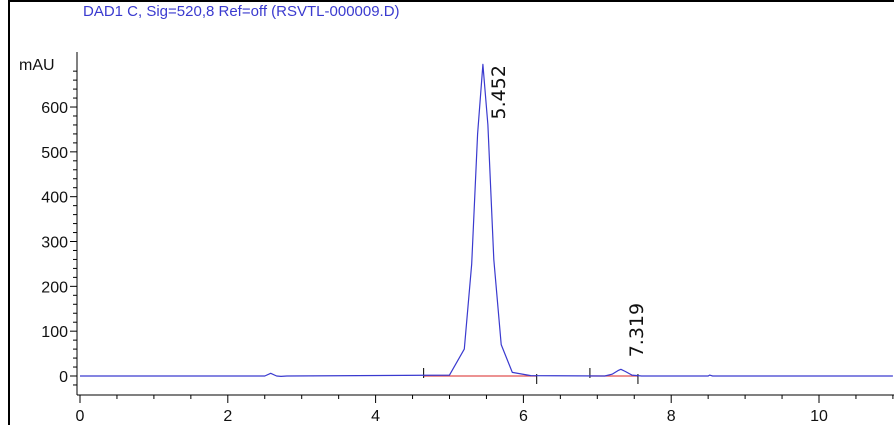 The width and height of the screenshot is (894, 430). I want to click on y-tick-label: 100, so click(54, 332).